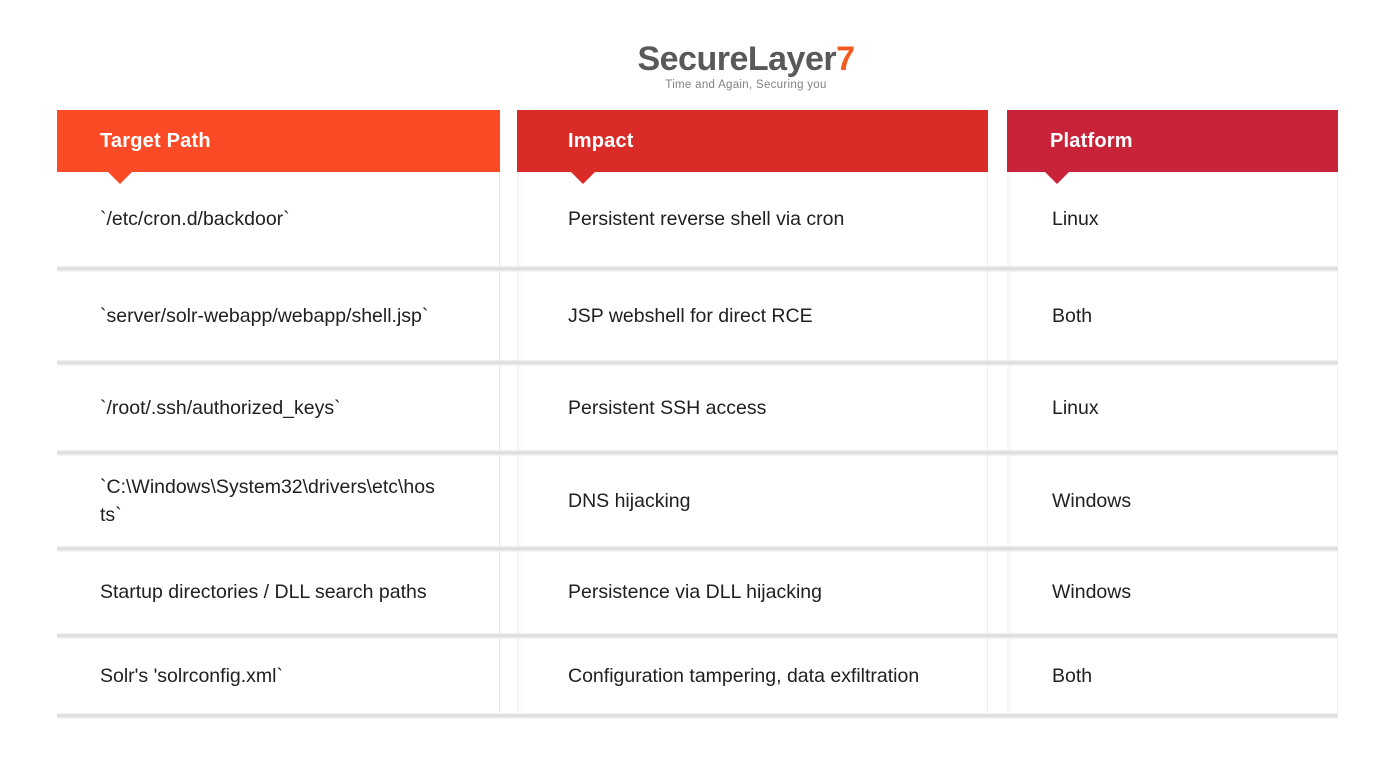 The image size is (1400, 780). I want to click on cell-impact: JSP webshell for direct RCE, so click(752, 316).